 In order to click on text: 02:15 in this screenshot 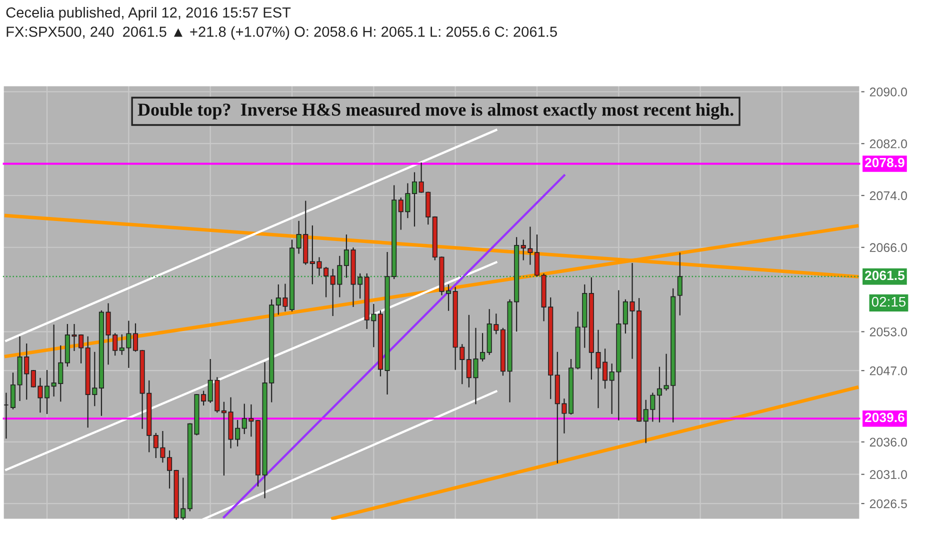, I will do `click(889, 301)`.